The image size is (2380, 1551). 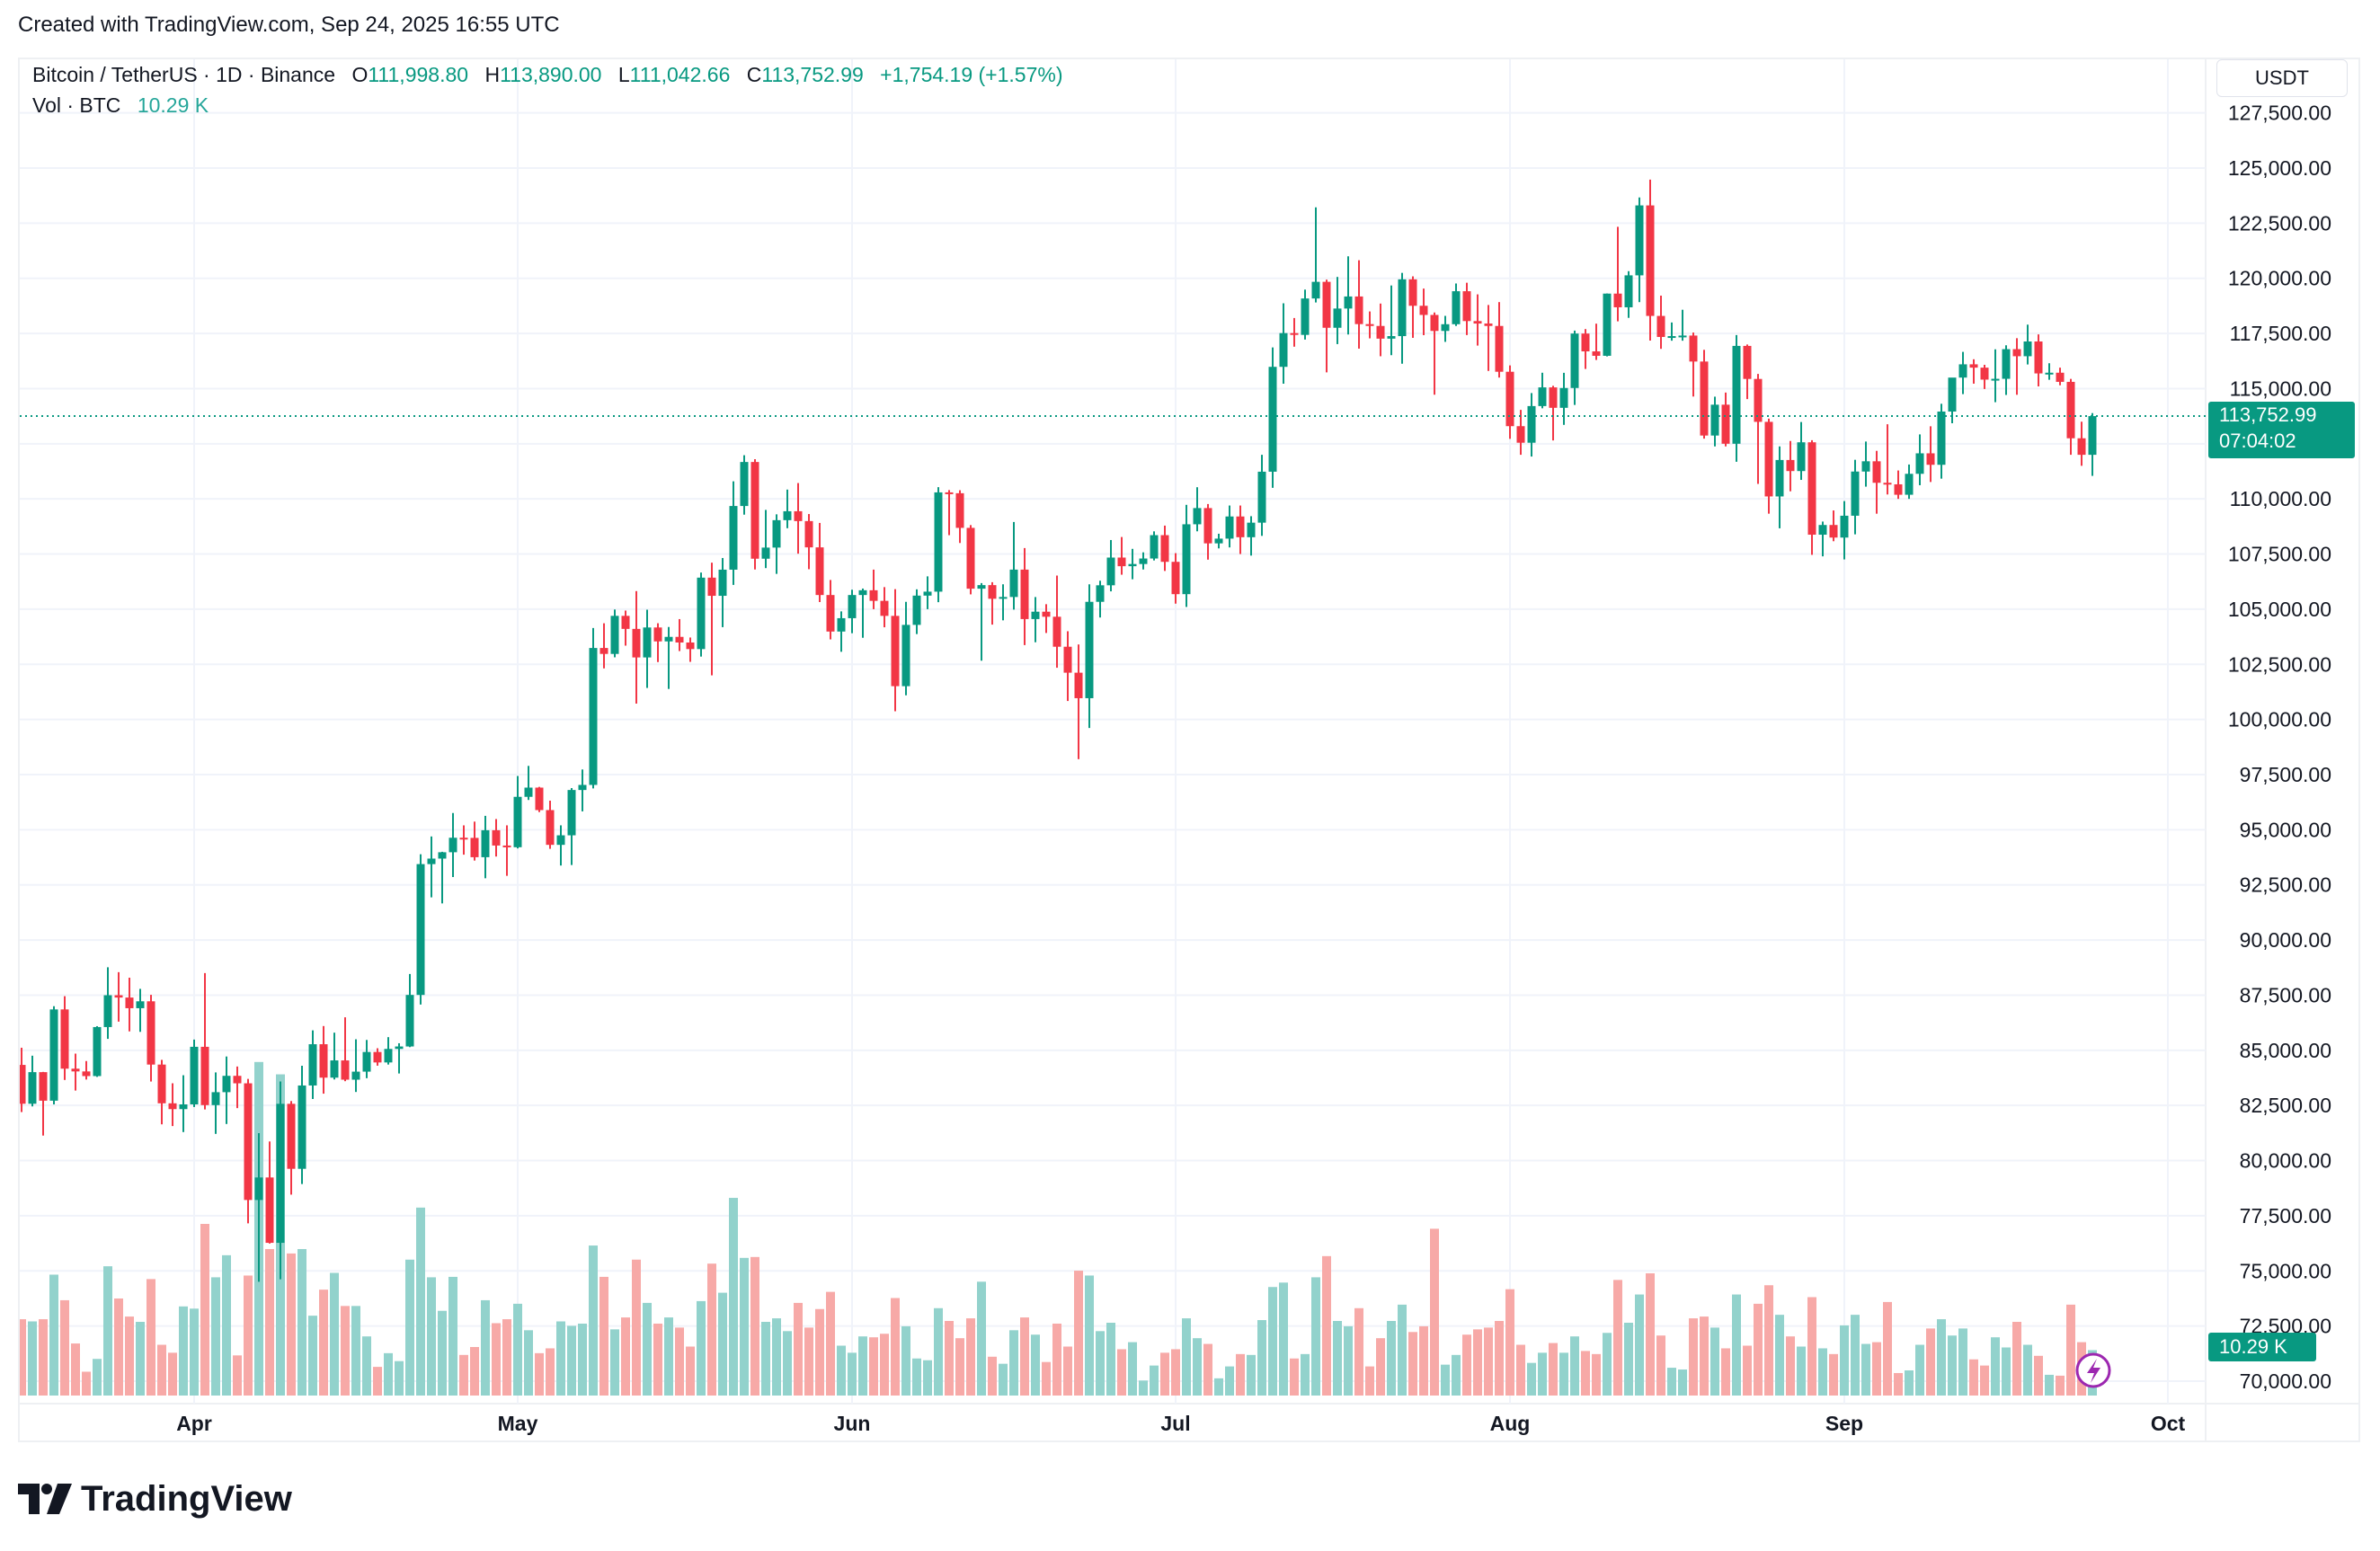 I want to click on time-axis: Apr May Jun Jul Aug Sep Oct, so click(x=1180, y=1423).